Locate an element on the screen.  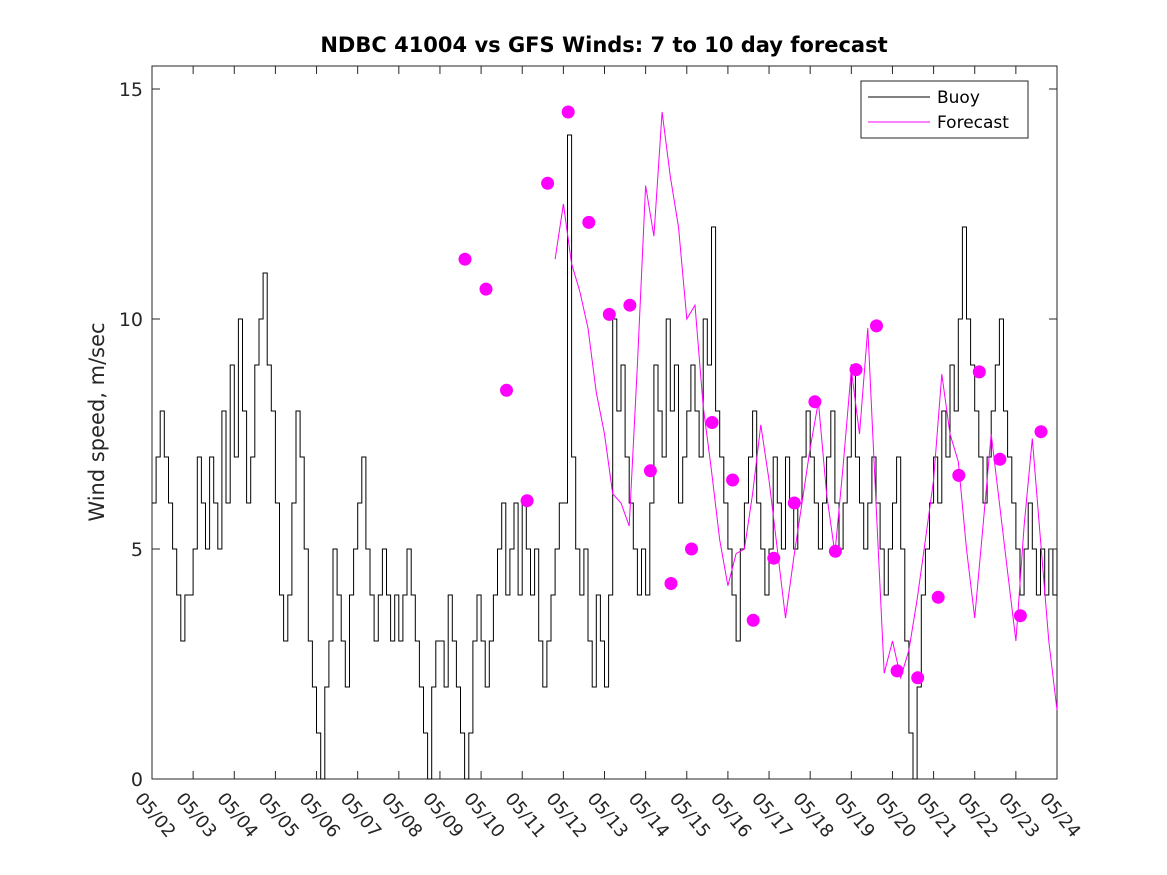
y-tick-label: 10 is located at coordinates (131, 320).